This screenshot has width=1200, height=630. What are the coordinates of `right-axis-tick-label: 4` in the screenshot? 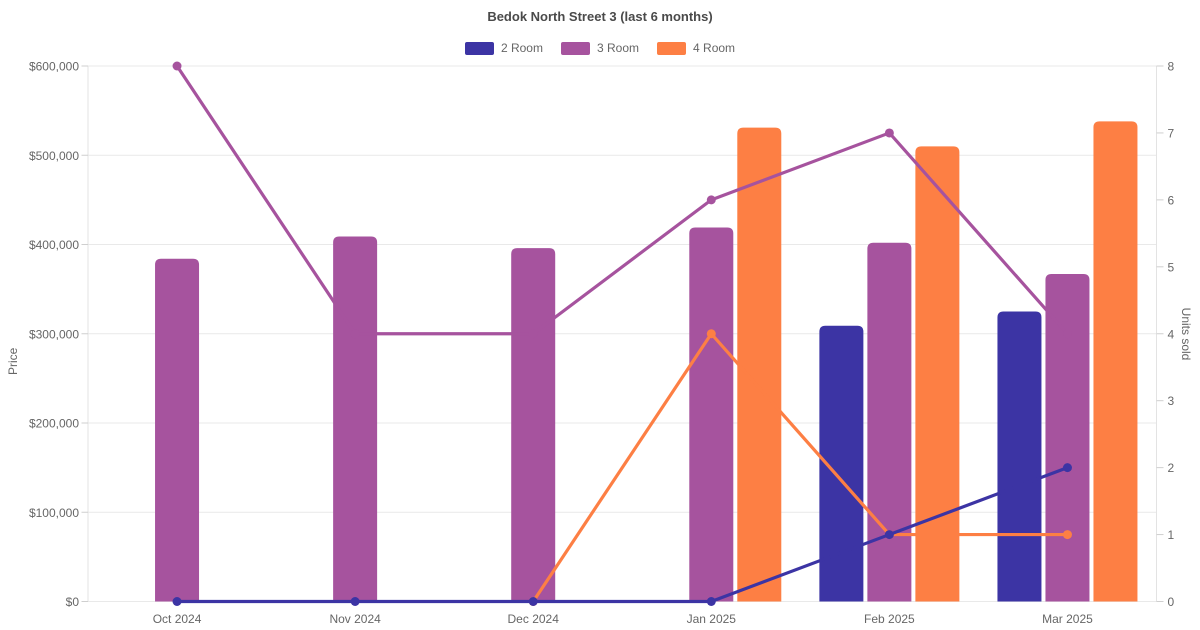 It's located at (1171, 334).